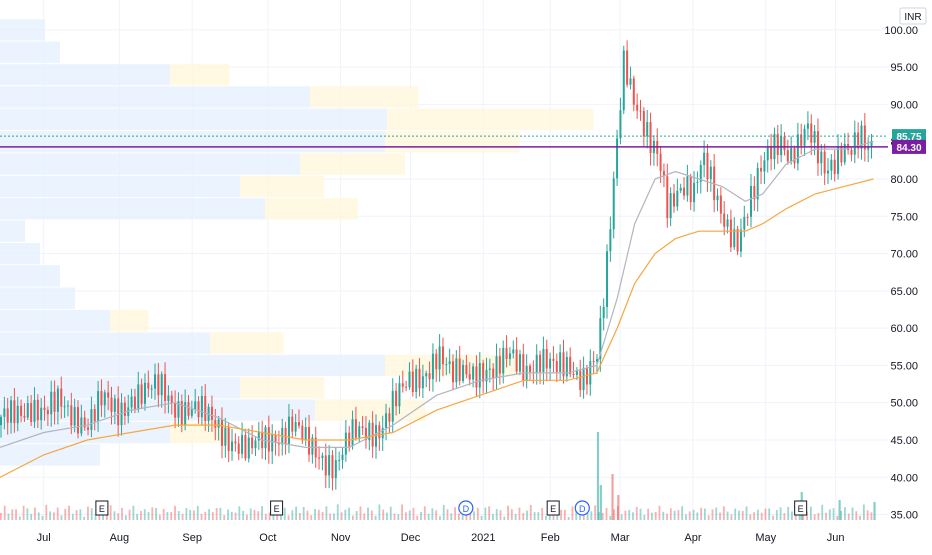  I want to click on y-tick-label: 70.00, so click(904, 255).